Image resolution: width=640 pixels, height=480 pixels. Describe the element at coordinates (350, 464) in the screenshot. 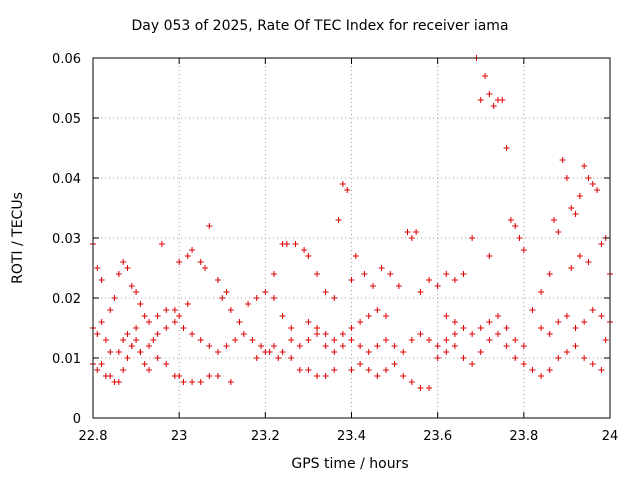

I see `x-axis-label: GPS time / hours` at that location.